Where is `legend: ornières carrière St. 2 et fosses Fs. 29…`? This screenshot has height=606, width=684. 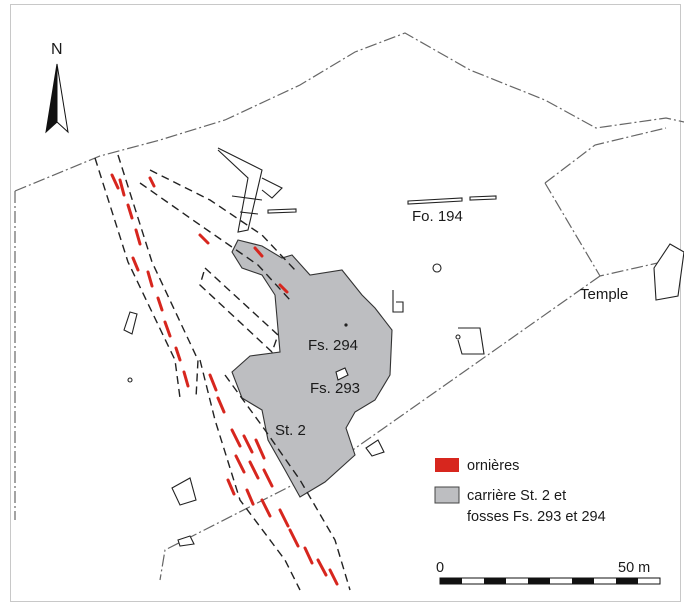
legend: ornières carrière St. 2 et fosses Fs. 29… is located at coordinates (520, 491).